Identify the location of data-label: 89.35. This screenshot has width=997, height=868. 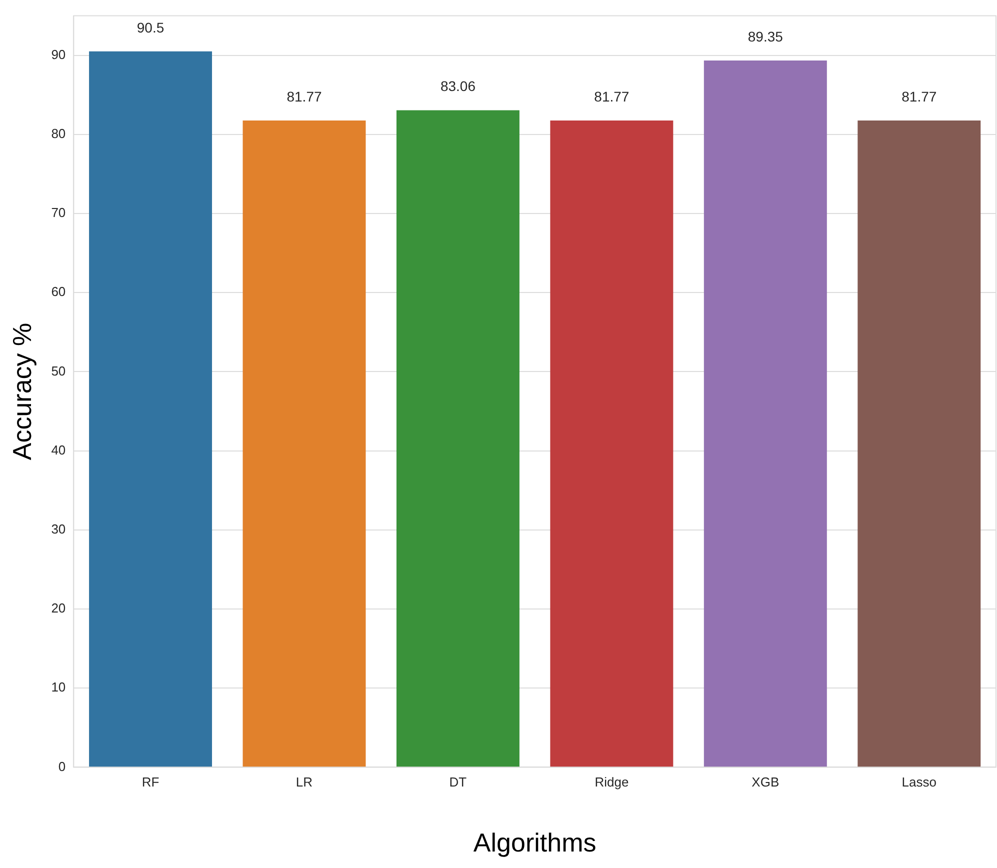
(766, 36).